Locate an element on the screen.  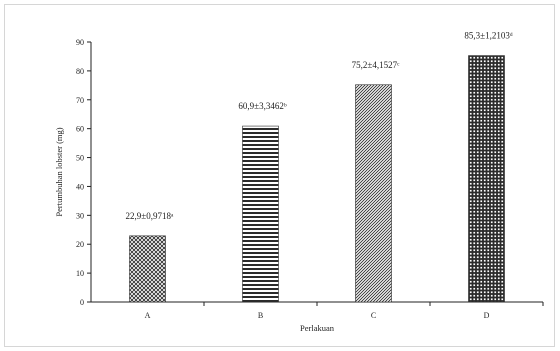
y-tick-label: 50 is located at coordinates (80, 158).